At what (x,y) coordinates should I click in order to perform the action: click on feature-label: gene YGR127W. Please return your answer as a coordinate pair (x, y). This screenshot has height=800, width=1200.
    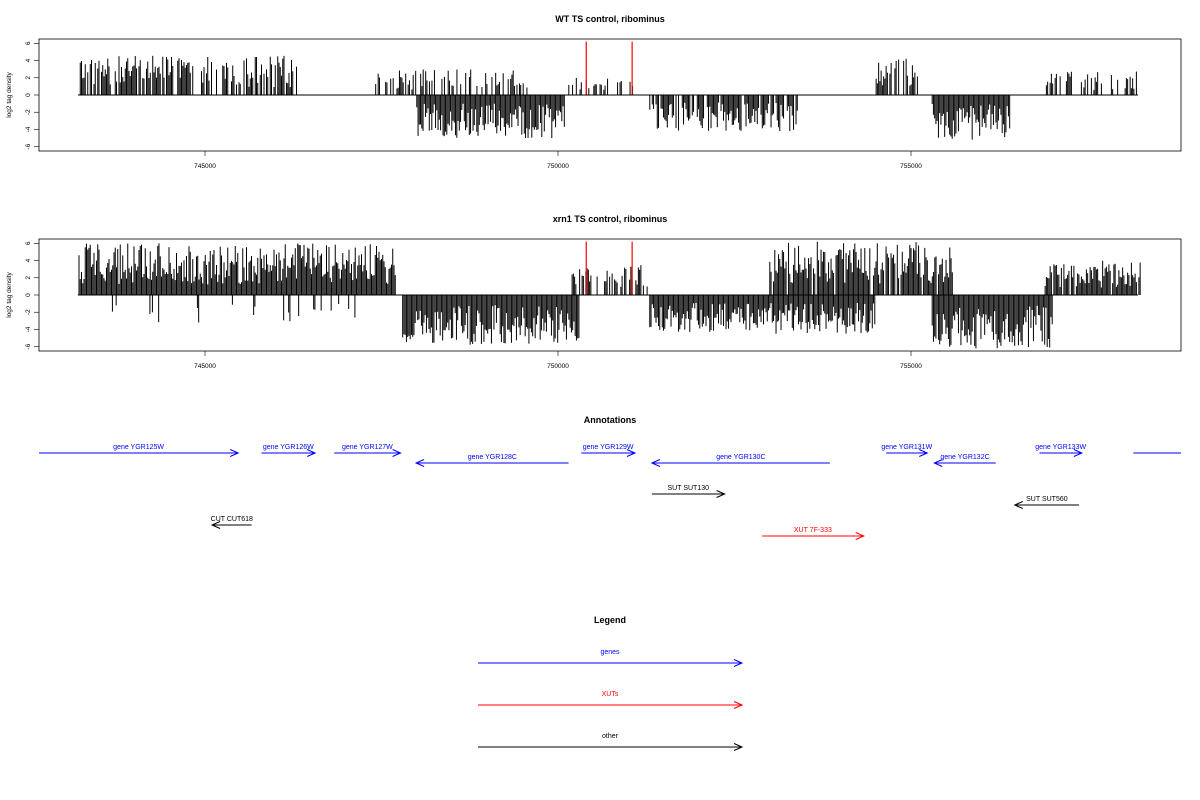
    Looking at the image, I should click on (367, 447).